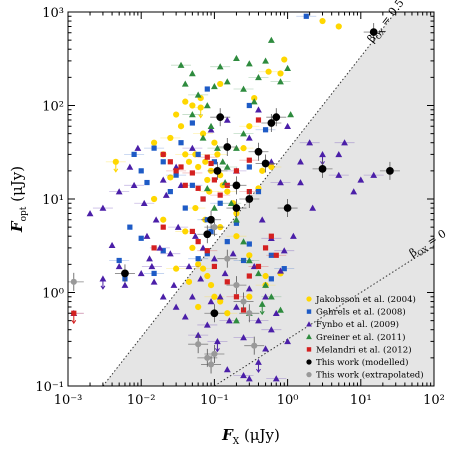  Describe the element at coordinates (141, 400) in the screenshot. I see `x-tick-label: 10⁻²` at that location.